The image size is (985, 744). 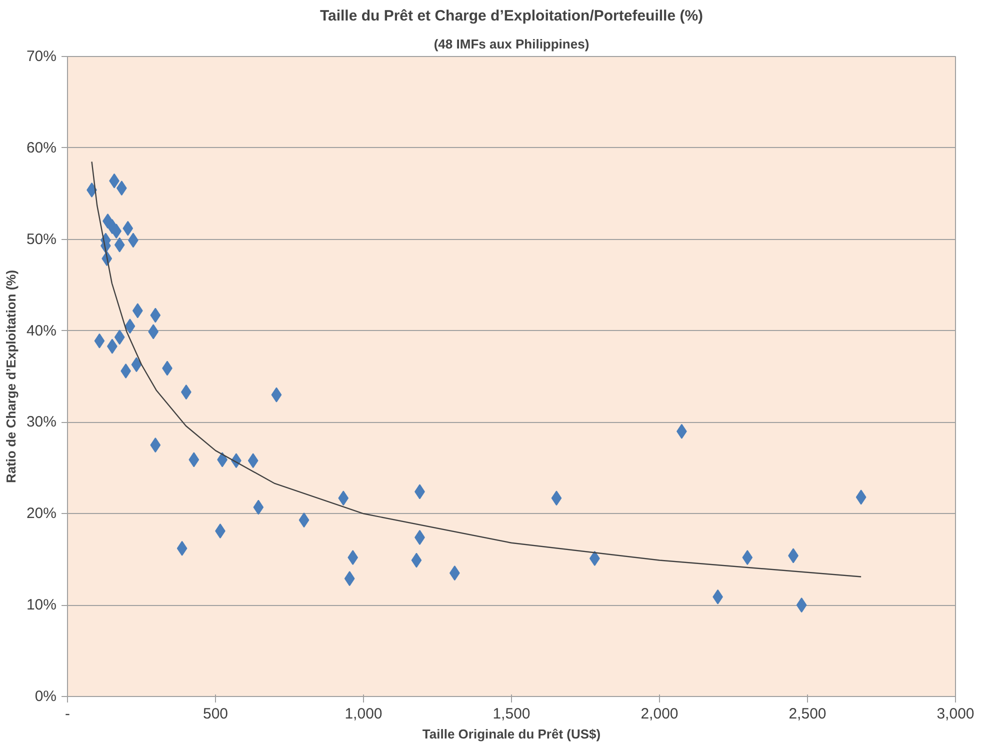 What do you see at coordinates (41, 513) in the screenshot?
I see `y-tick-label: 20%` at bounding box center [41, 513].